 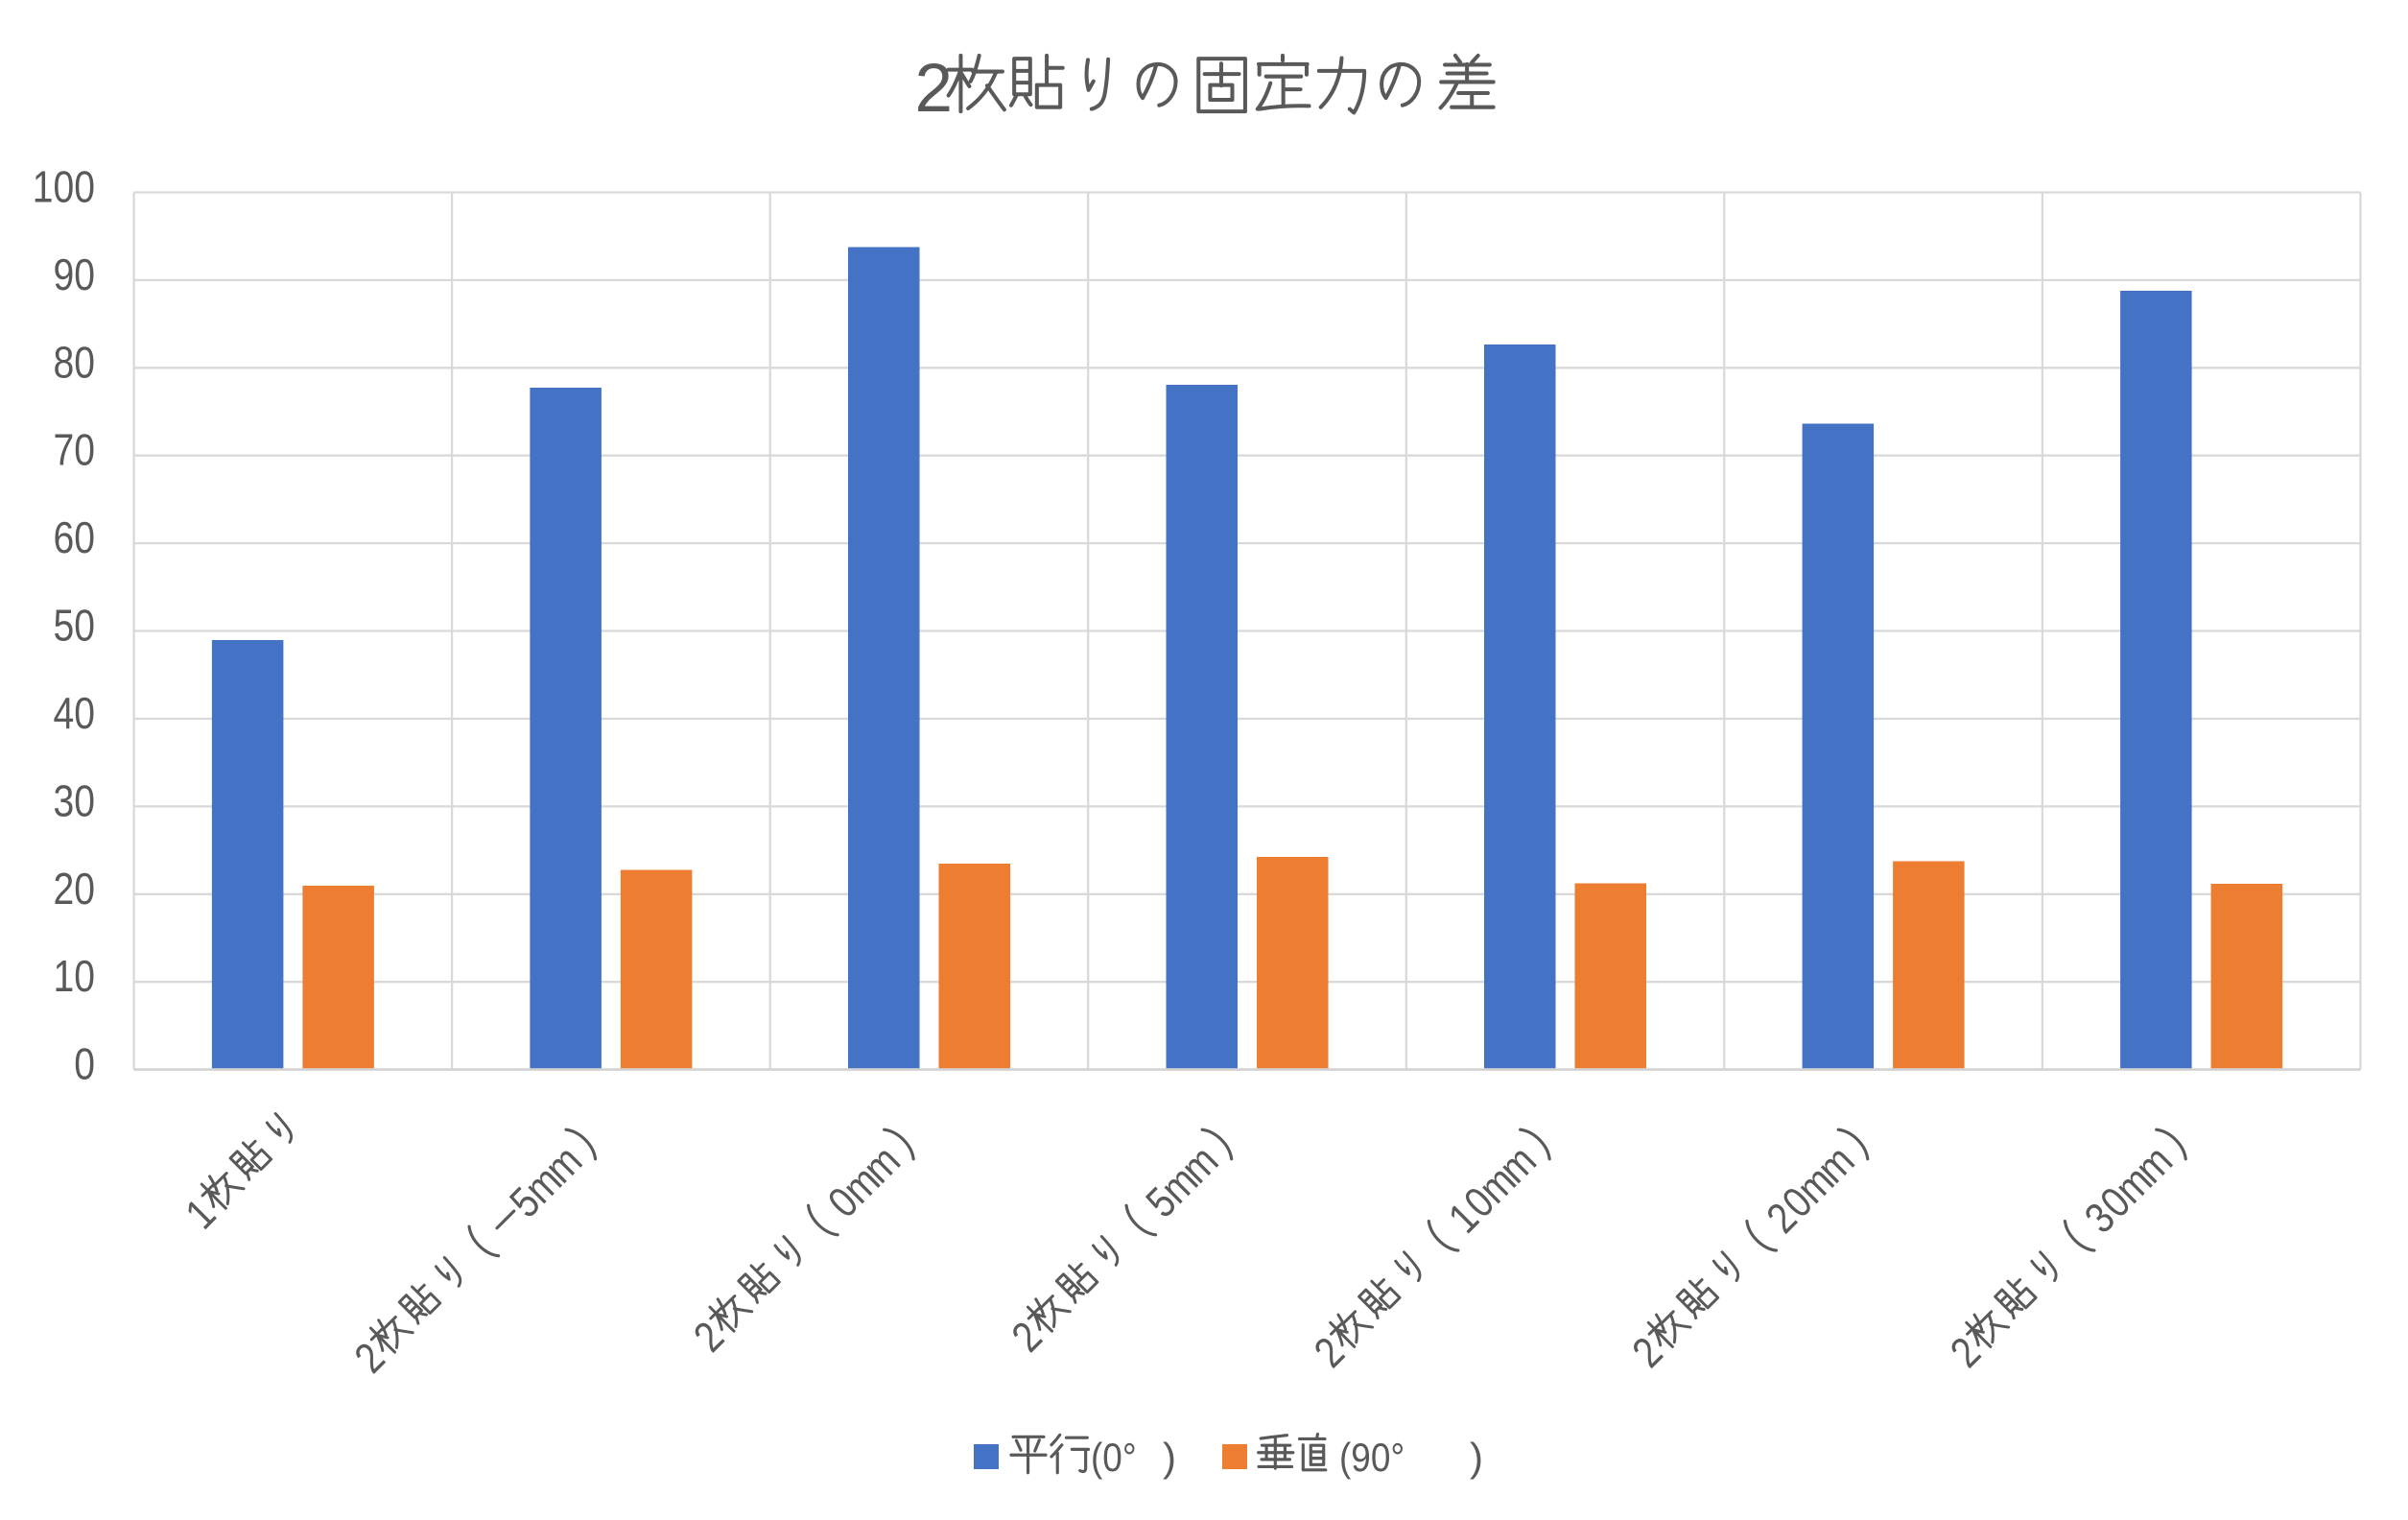 What do you see at coordinates (934, 89) in the screenshot?
I see `svg-text: 2` at bounding box center [934, 89].